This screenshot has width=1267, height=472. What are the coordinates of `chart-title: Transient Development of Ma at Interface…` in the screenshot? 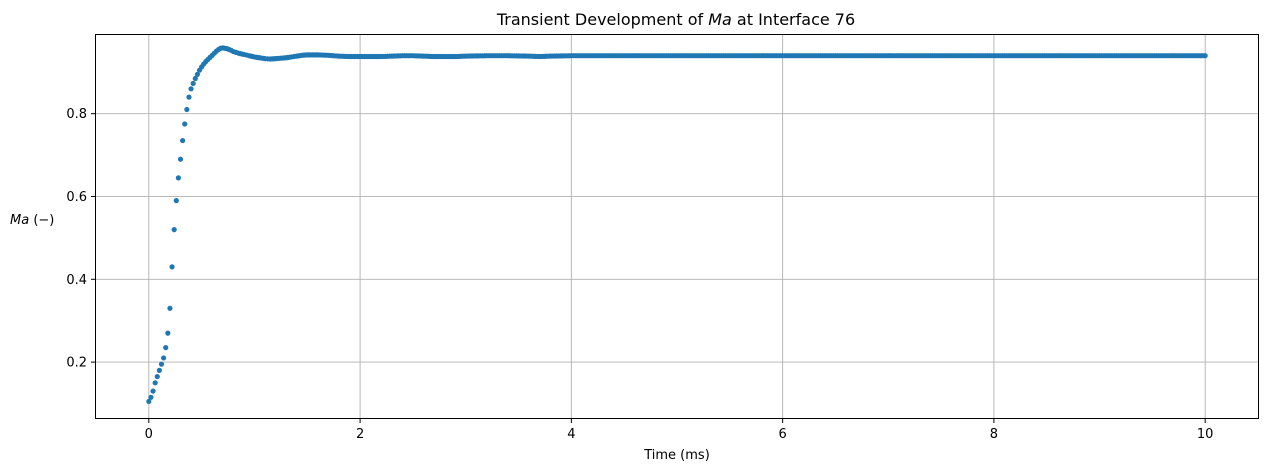 It's located at (675, 19).